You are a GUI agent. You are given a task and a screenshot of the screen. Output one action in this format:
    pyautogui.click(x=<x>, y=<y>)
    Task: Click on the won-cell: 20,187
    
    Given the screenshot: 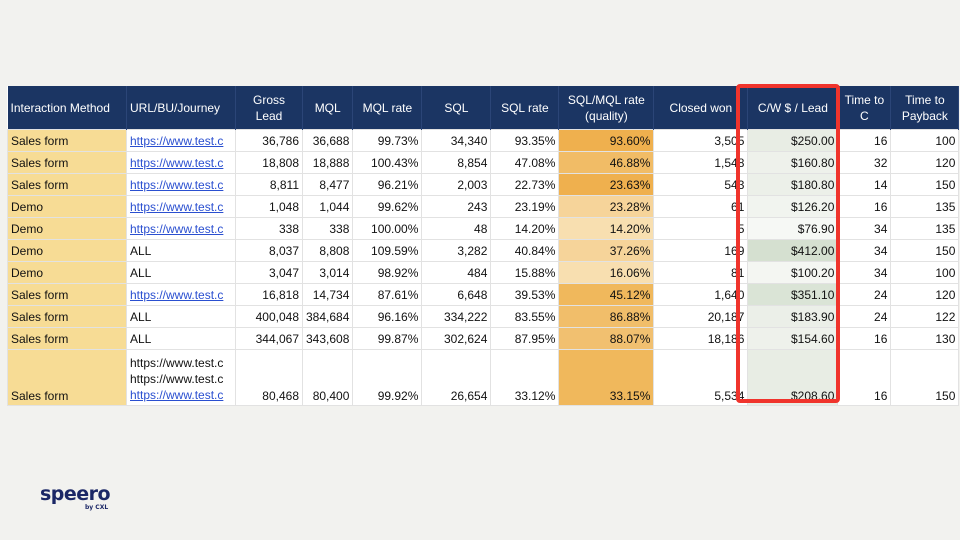 What is the action you would take?
    pyautogui.click(x=701, y=316)
    